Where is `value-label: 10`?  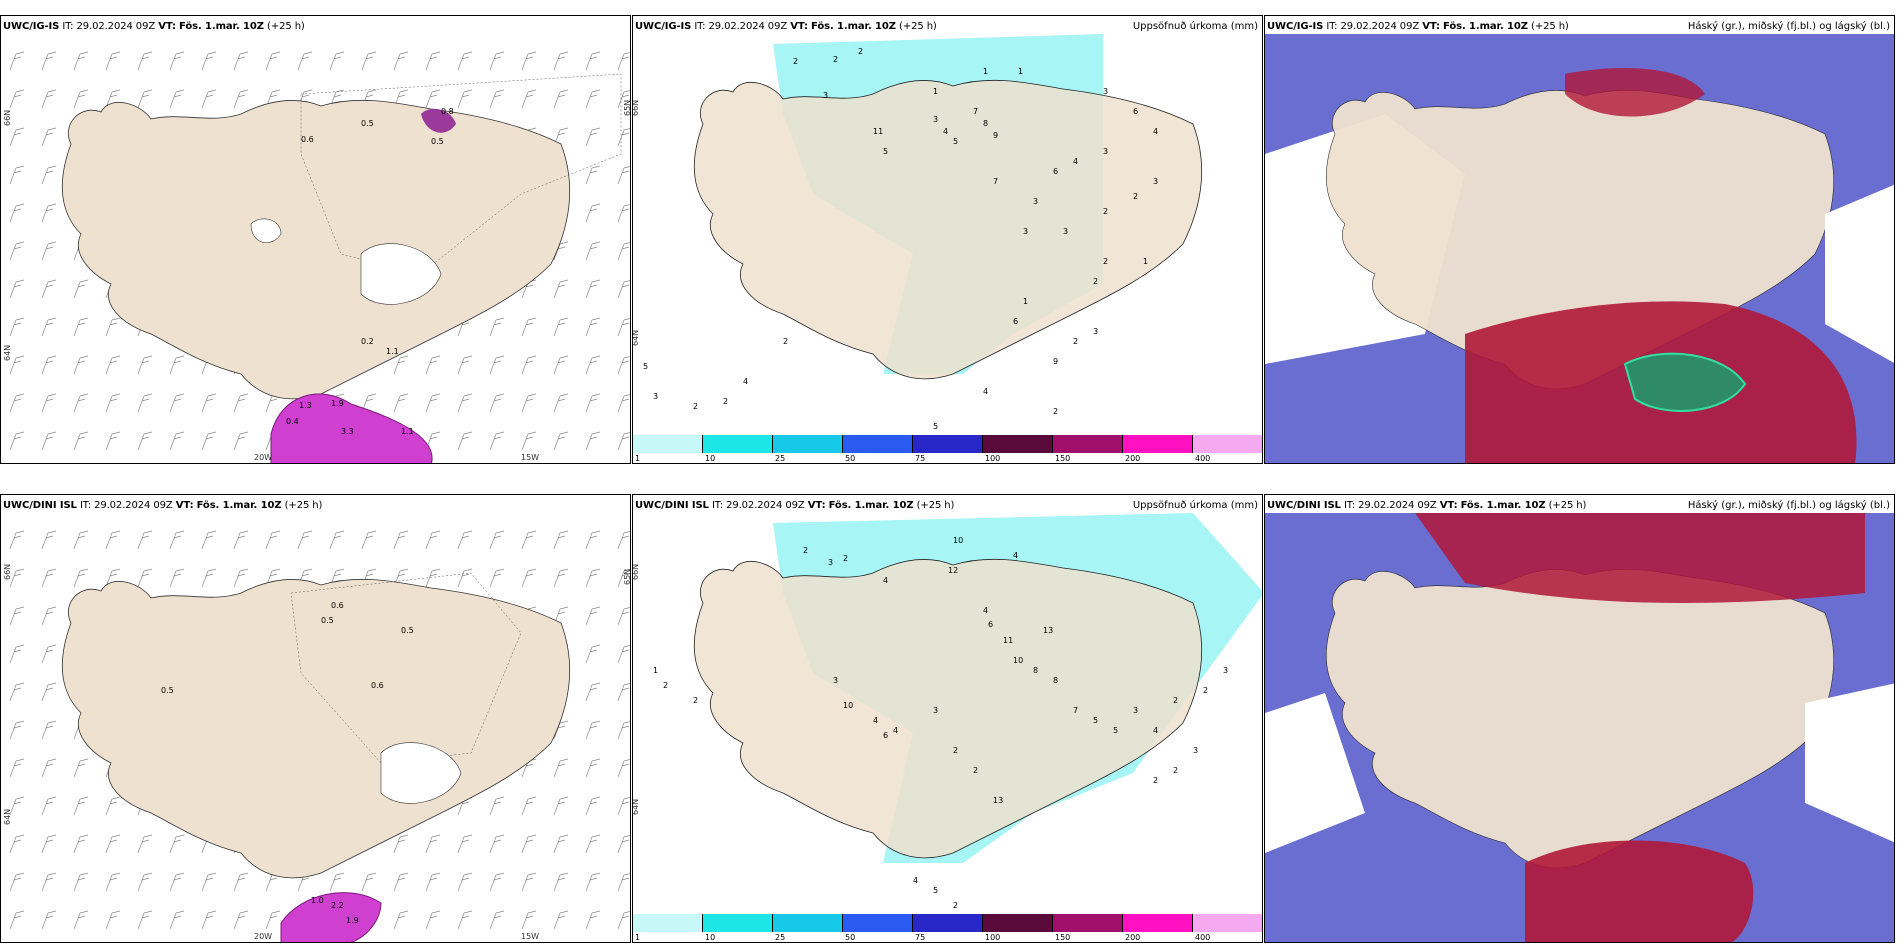 value-label: 10 is located at coordinates (1018, 660).